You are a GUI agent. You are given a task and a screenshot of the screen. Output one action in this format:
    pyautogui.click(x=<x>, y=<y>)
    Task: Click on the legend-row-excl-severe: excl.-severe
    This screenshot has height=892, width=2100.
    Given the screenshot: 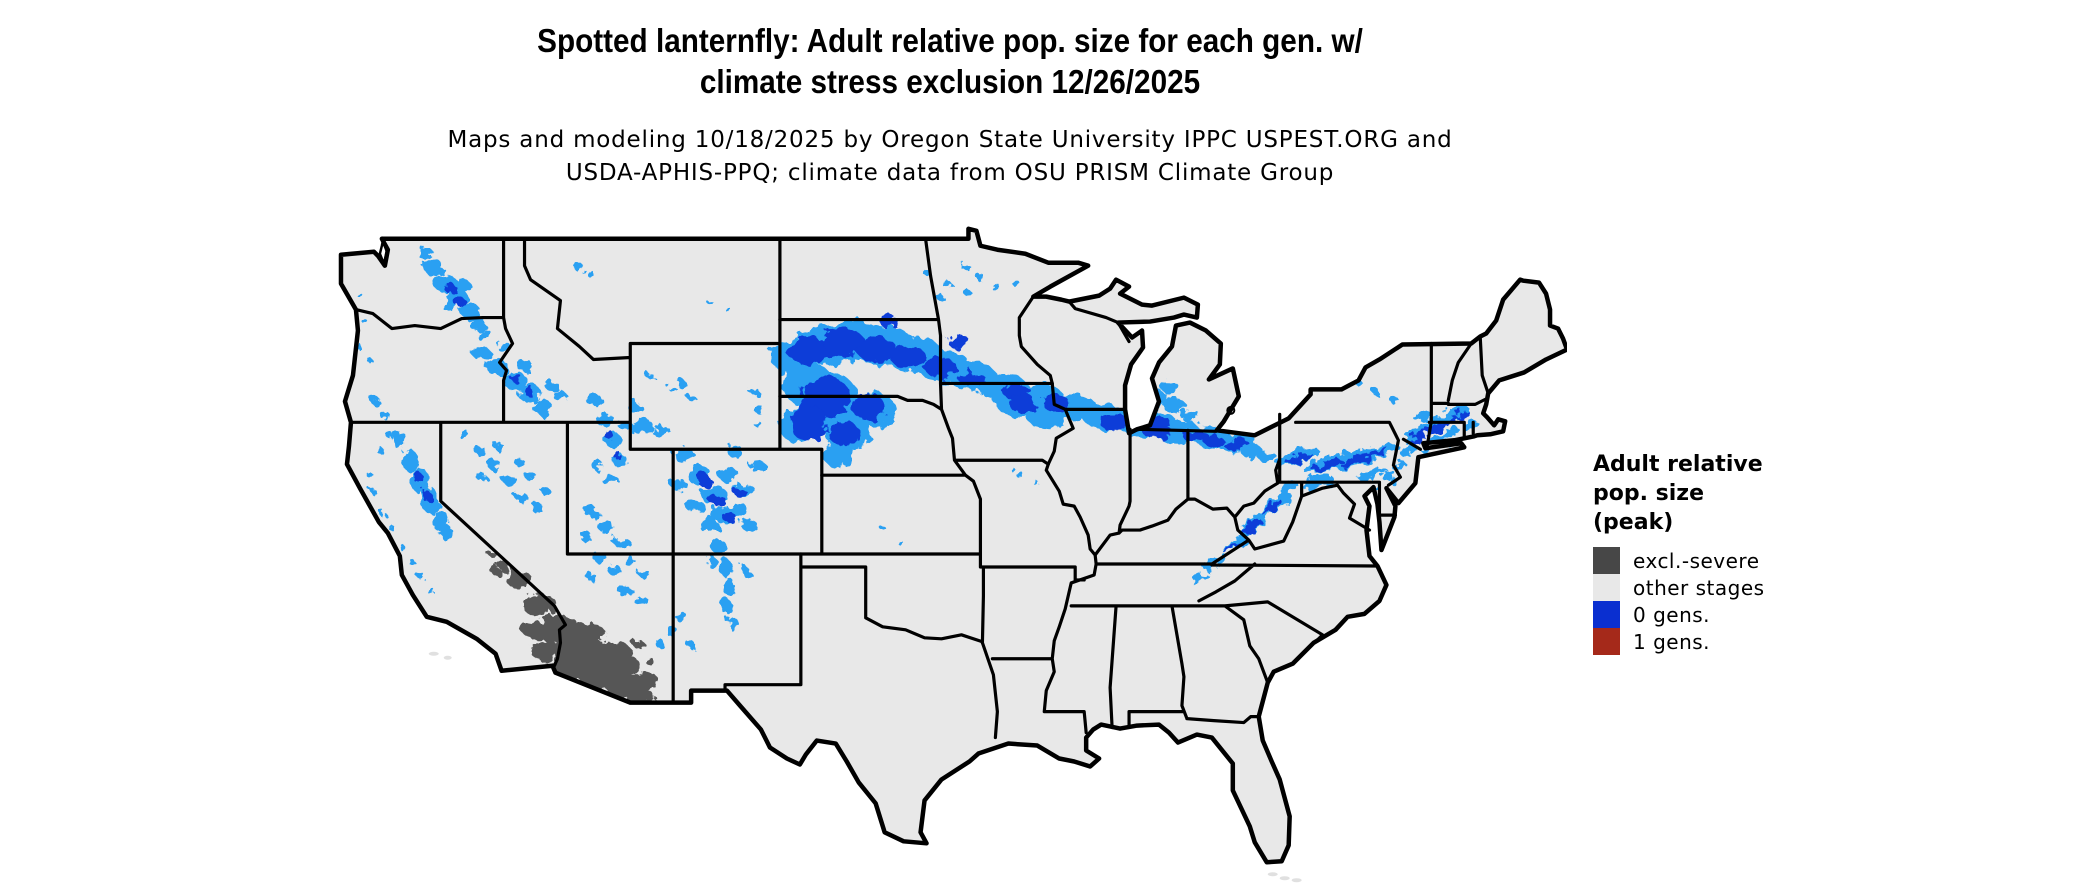 What is the action you would take?
    pyautogui.click(x=1723, y=560)
    